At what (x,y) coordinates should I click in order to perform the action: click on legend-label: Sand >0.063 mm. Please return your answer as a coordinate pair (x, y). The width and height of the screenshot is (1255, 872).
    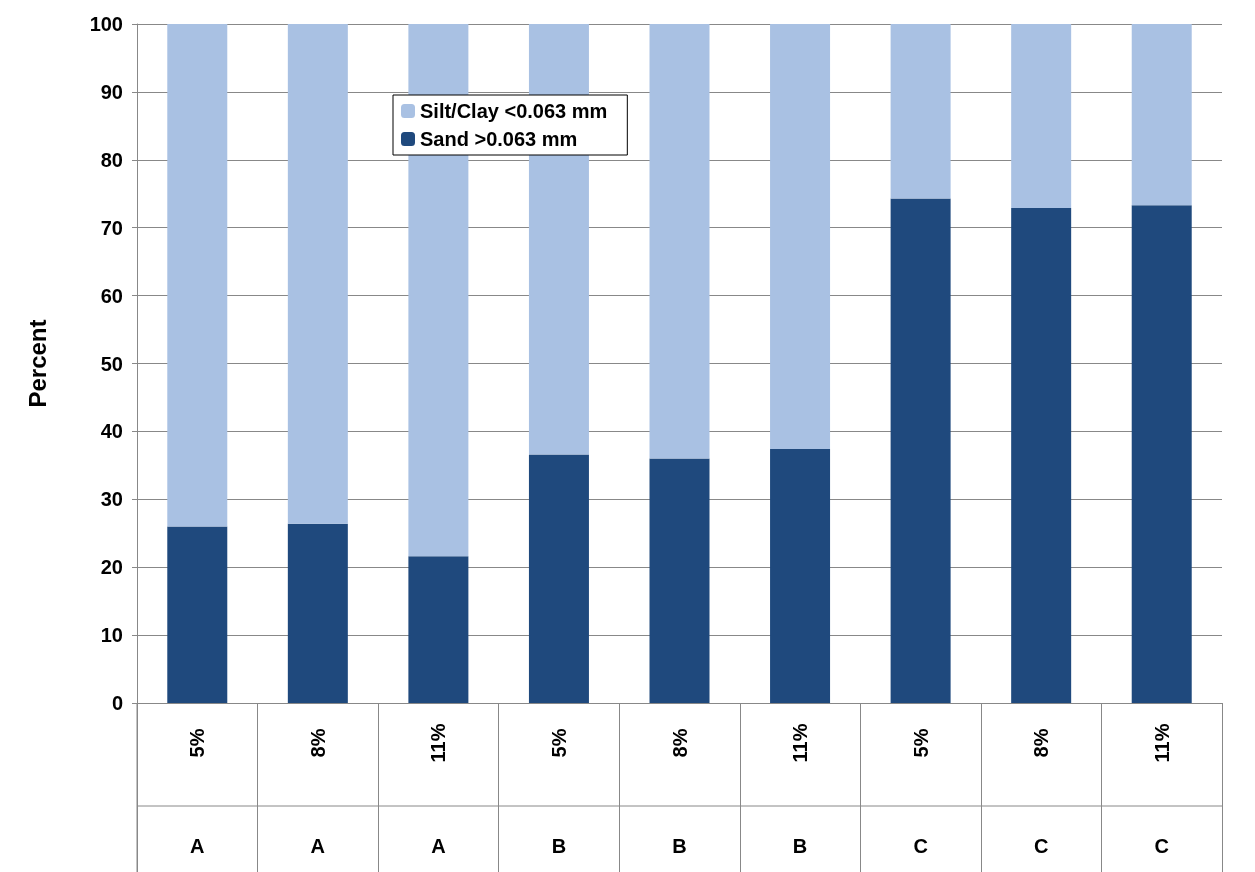
    Looking at the image, I should click on (499, 139).